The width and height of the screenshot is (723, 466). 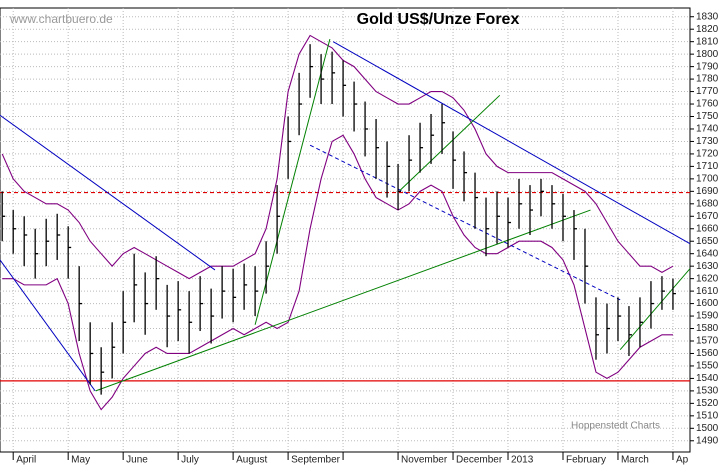 I want to click on y-tick-label: 1780, so click(x=707, y=79).